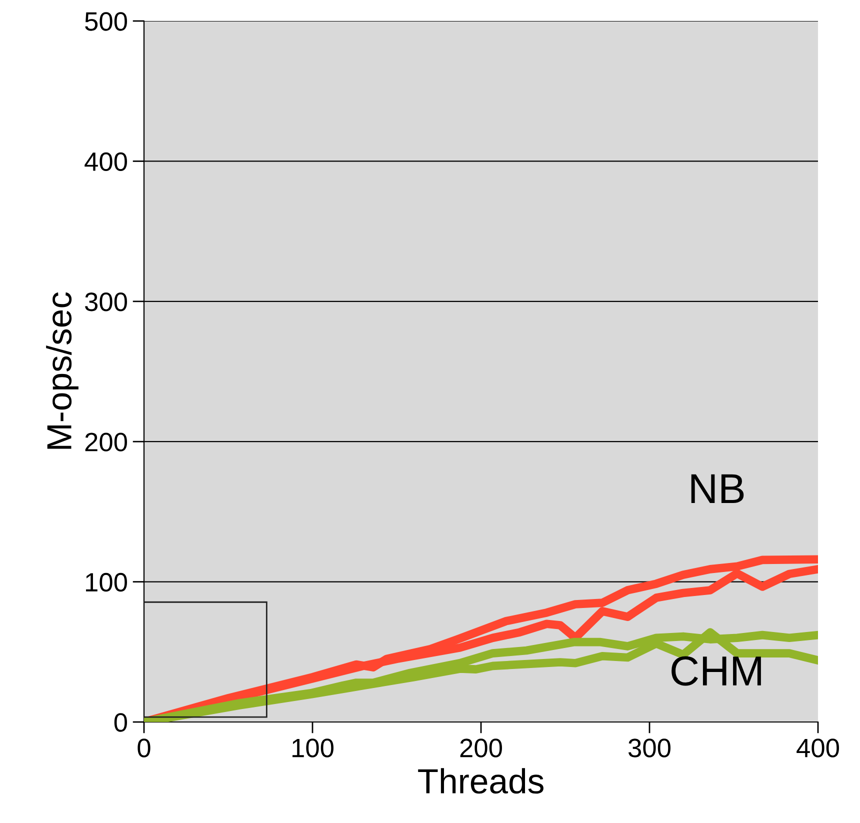 This screenshot has height=823, width=860. I want to click on x-tick-label: 300, so click(649, 748).